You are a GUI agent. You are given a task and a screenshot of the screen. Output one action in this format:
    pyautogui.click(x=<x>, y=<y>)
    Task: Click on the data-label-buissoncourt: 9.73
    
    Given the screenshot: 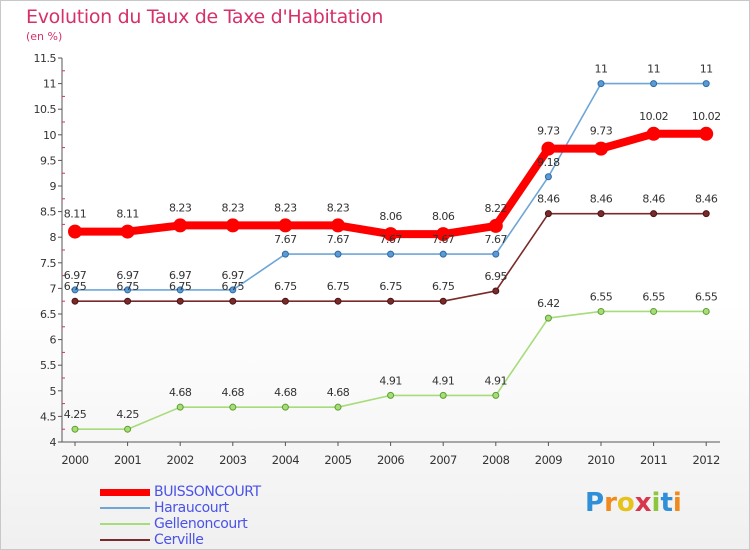 What is the action you would take?
    pyautogui.click(x=548, y=131)
    